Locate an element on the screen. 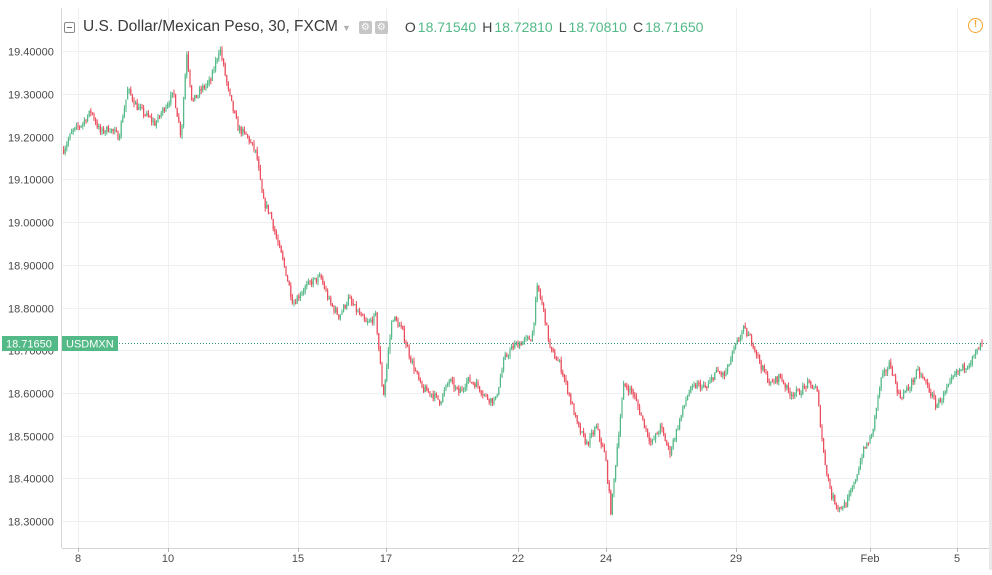 The width and height of the screenshot is (992, 575). y-tick-label: 19.00000 is located at coordinates (31, 224).